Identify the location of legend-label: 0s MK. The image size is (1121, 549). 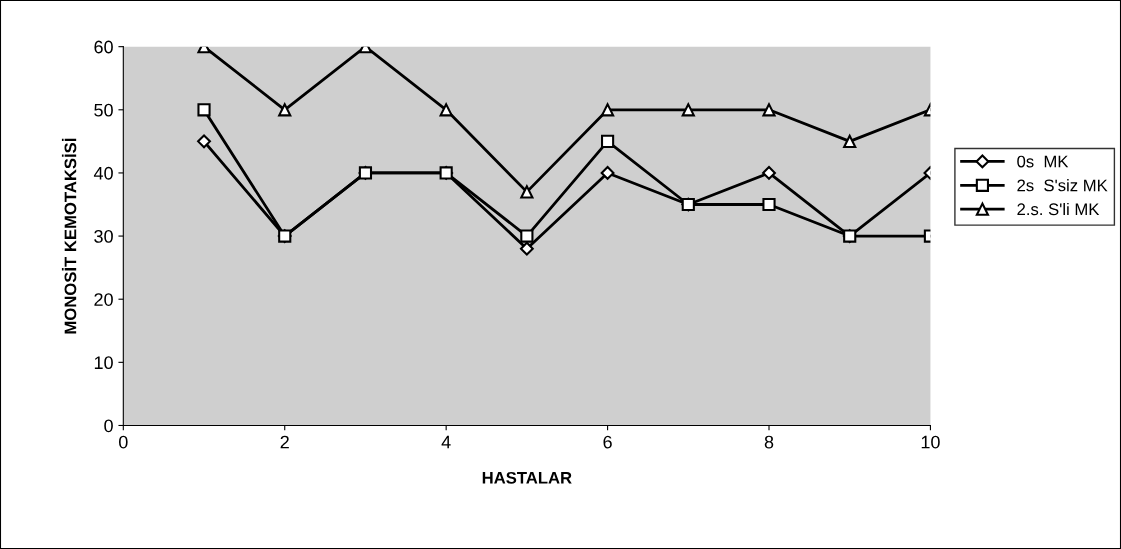
(1043, 161).